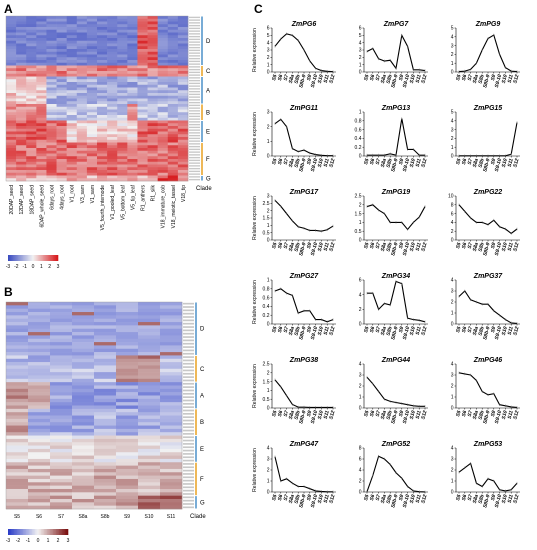 This screenshot has width=537, height=550. I want to click on clade-axis-label: Clade, so click(204, 189).